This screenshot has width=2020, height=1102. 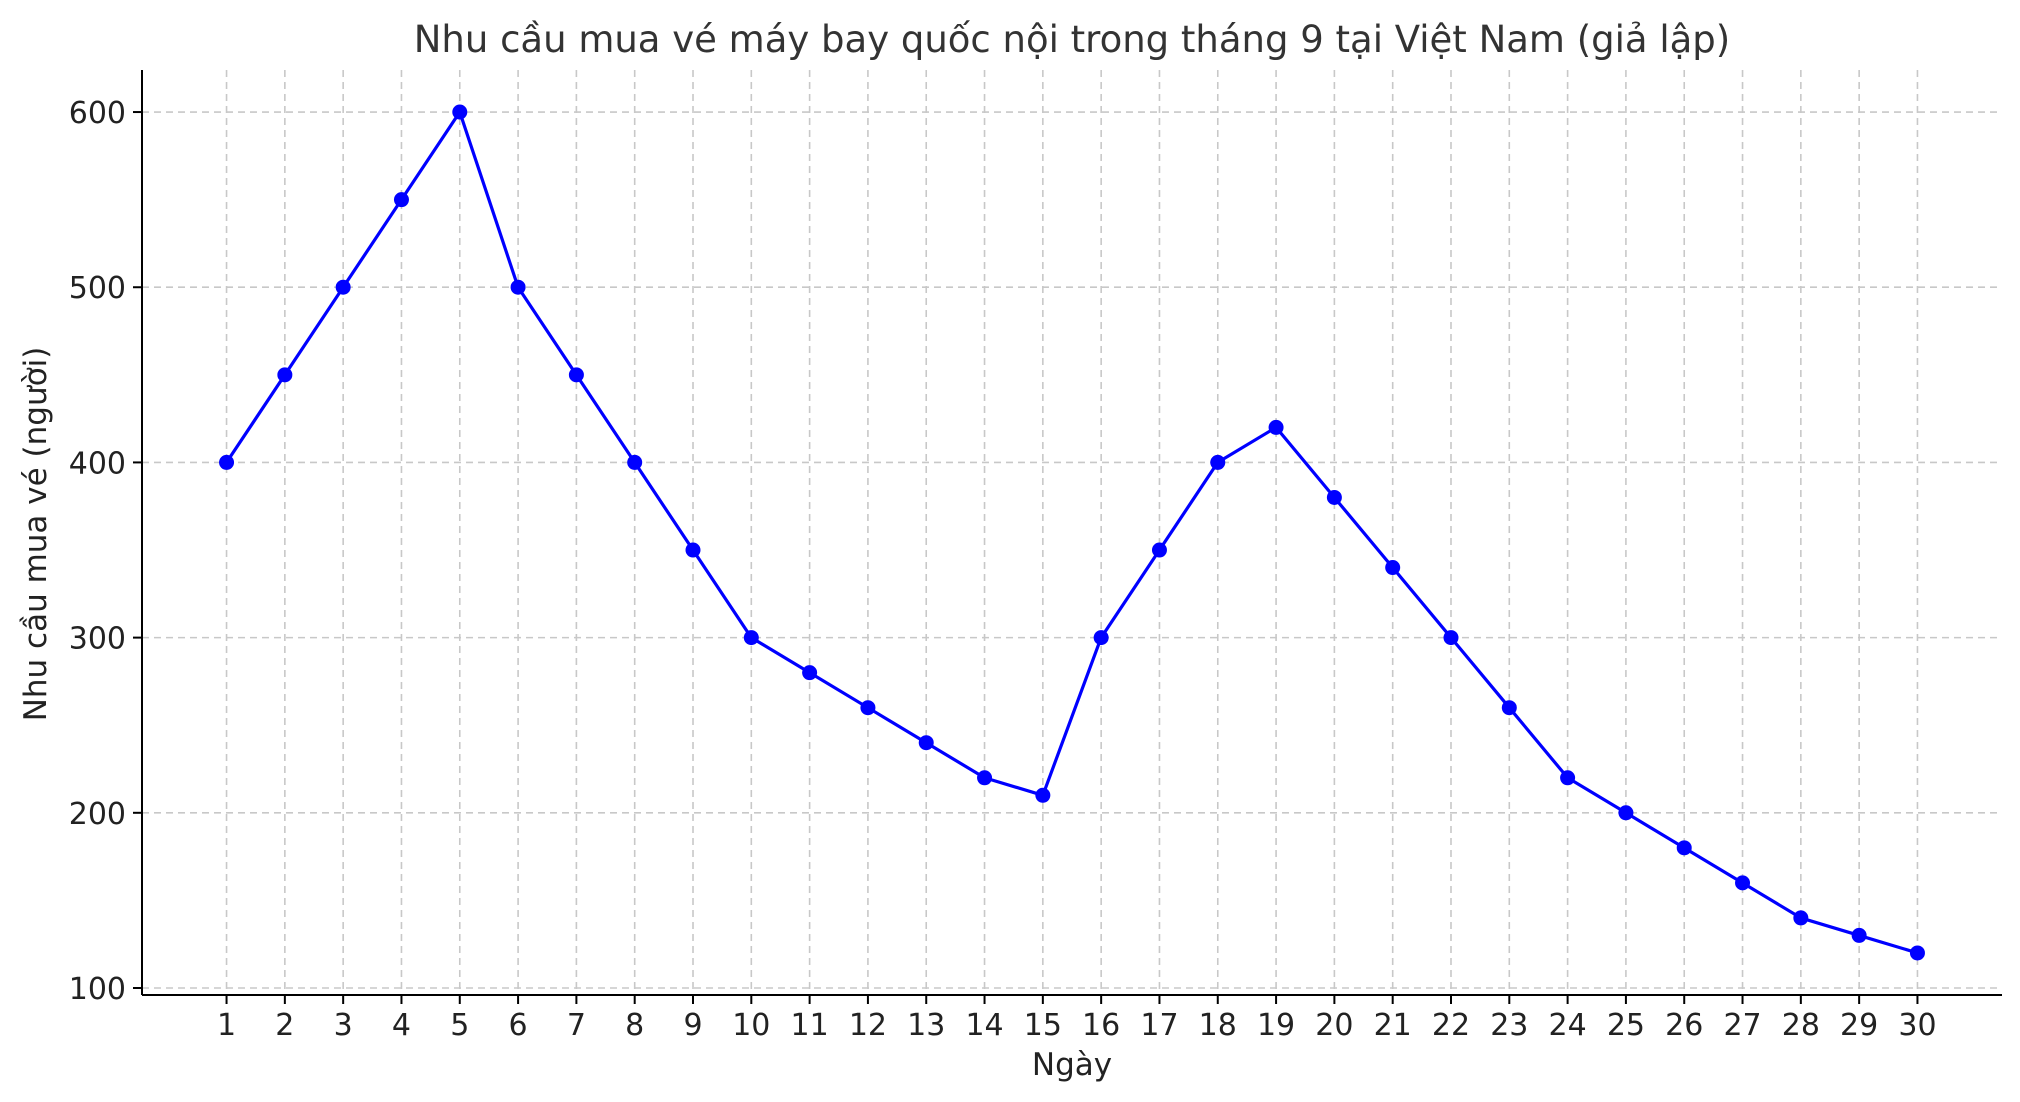 I want to click on y-axis-label: Nhu cầu mua vé (người), so click(x=36, y=534).